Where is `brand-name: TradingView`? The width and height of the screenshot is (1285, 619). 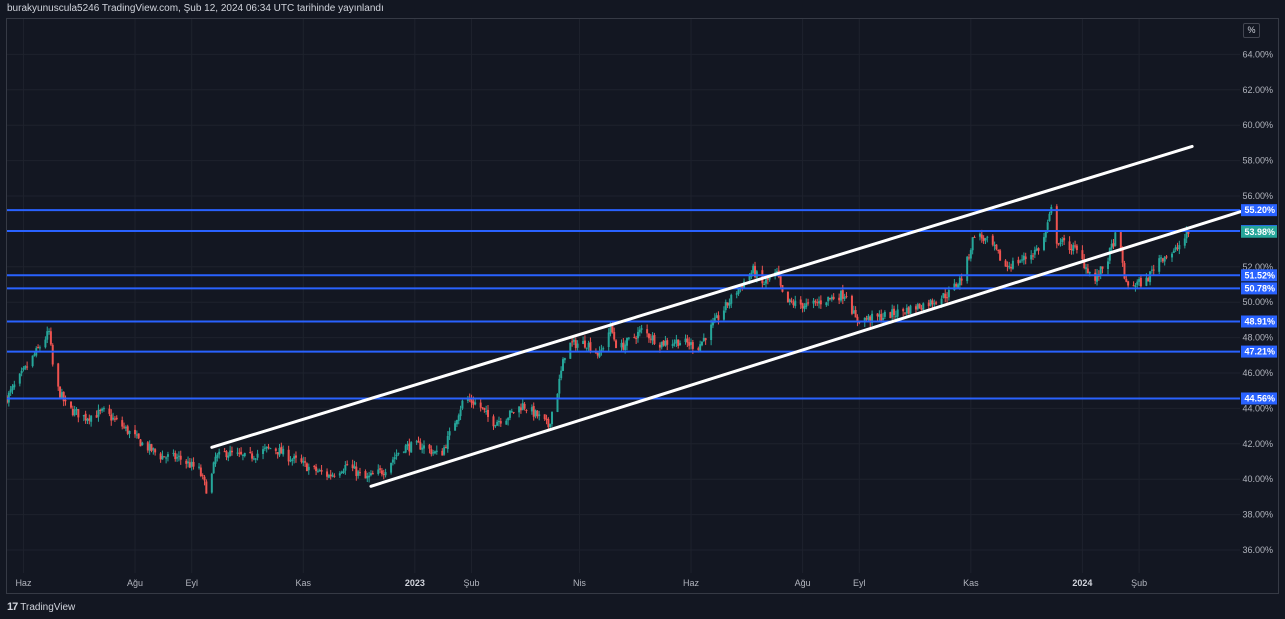 brand-name: TradingView is located at coordinates (48, 607).